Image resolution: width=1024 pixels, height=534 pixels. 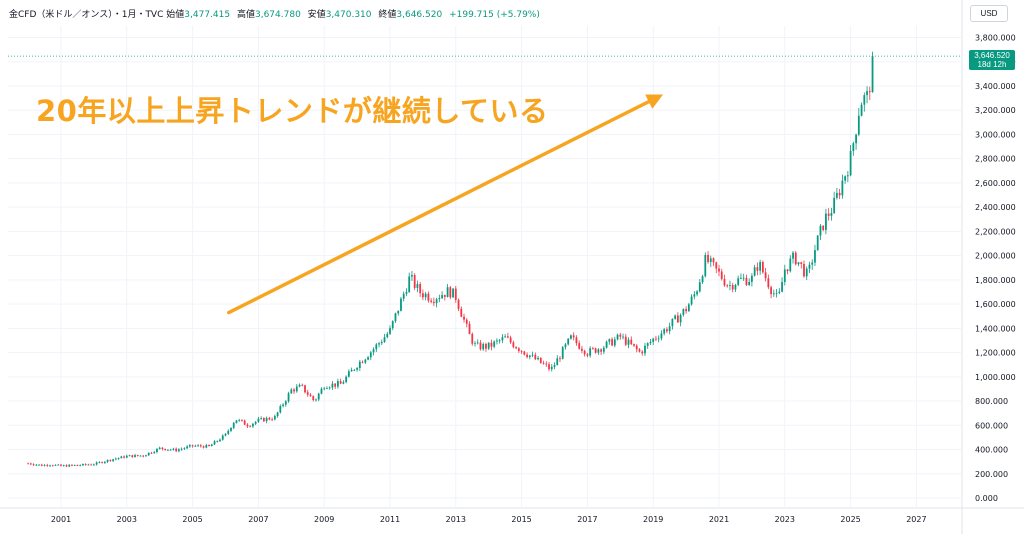 I want to click on y-tick-label: 800.000, so click(x=991, y=401).